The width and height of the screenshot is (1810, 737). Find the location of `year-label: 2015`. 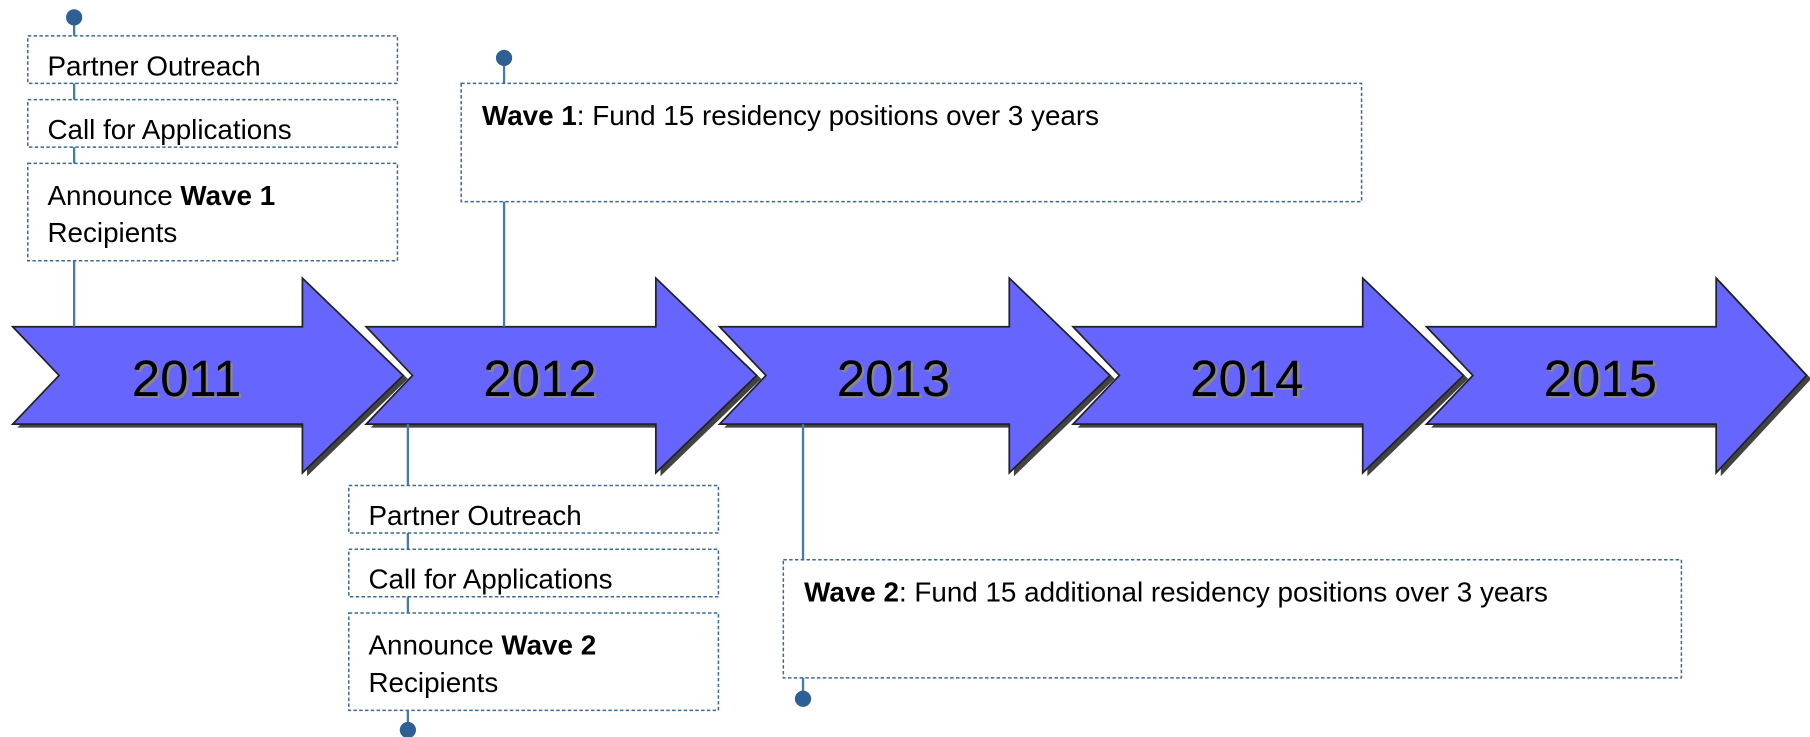

year-label: 2015 is located at coordinates (1600, 378).